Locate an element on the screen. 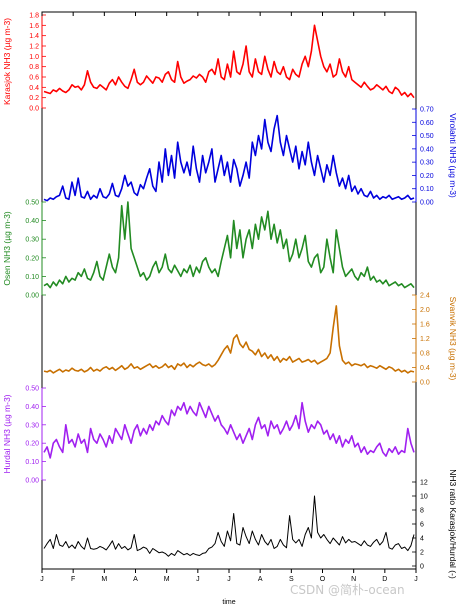  virolahti-y-tick-label: 0.60 is located at coordinates (427, 123).